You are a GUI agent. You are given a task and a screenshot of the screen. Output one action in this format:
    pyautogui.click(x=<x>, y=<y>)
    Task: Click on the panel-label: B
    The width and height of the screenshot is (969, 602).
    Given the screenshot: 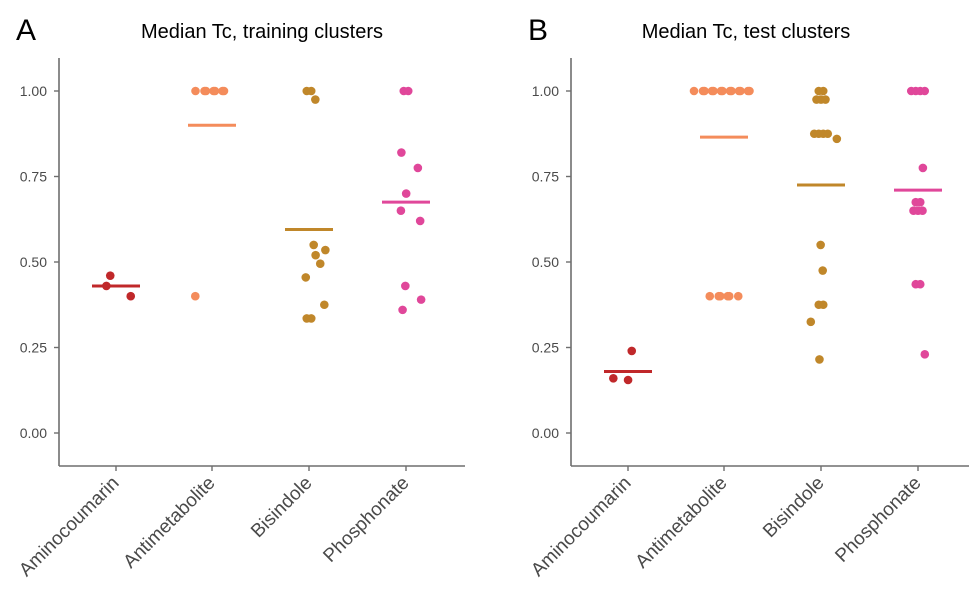 What is the action you would take?
    pyautogui.click(x=538, y=30)
    